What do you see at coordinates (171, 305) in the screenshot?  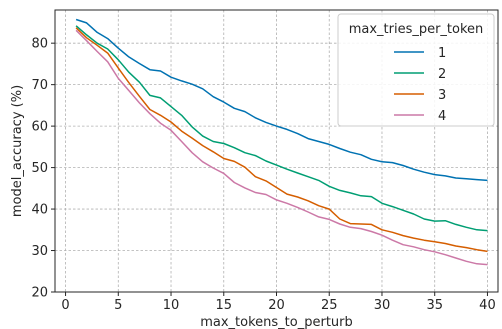 I see `x-tick-label: 10` at bounding box center [171, 305].